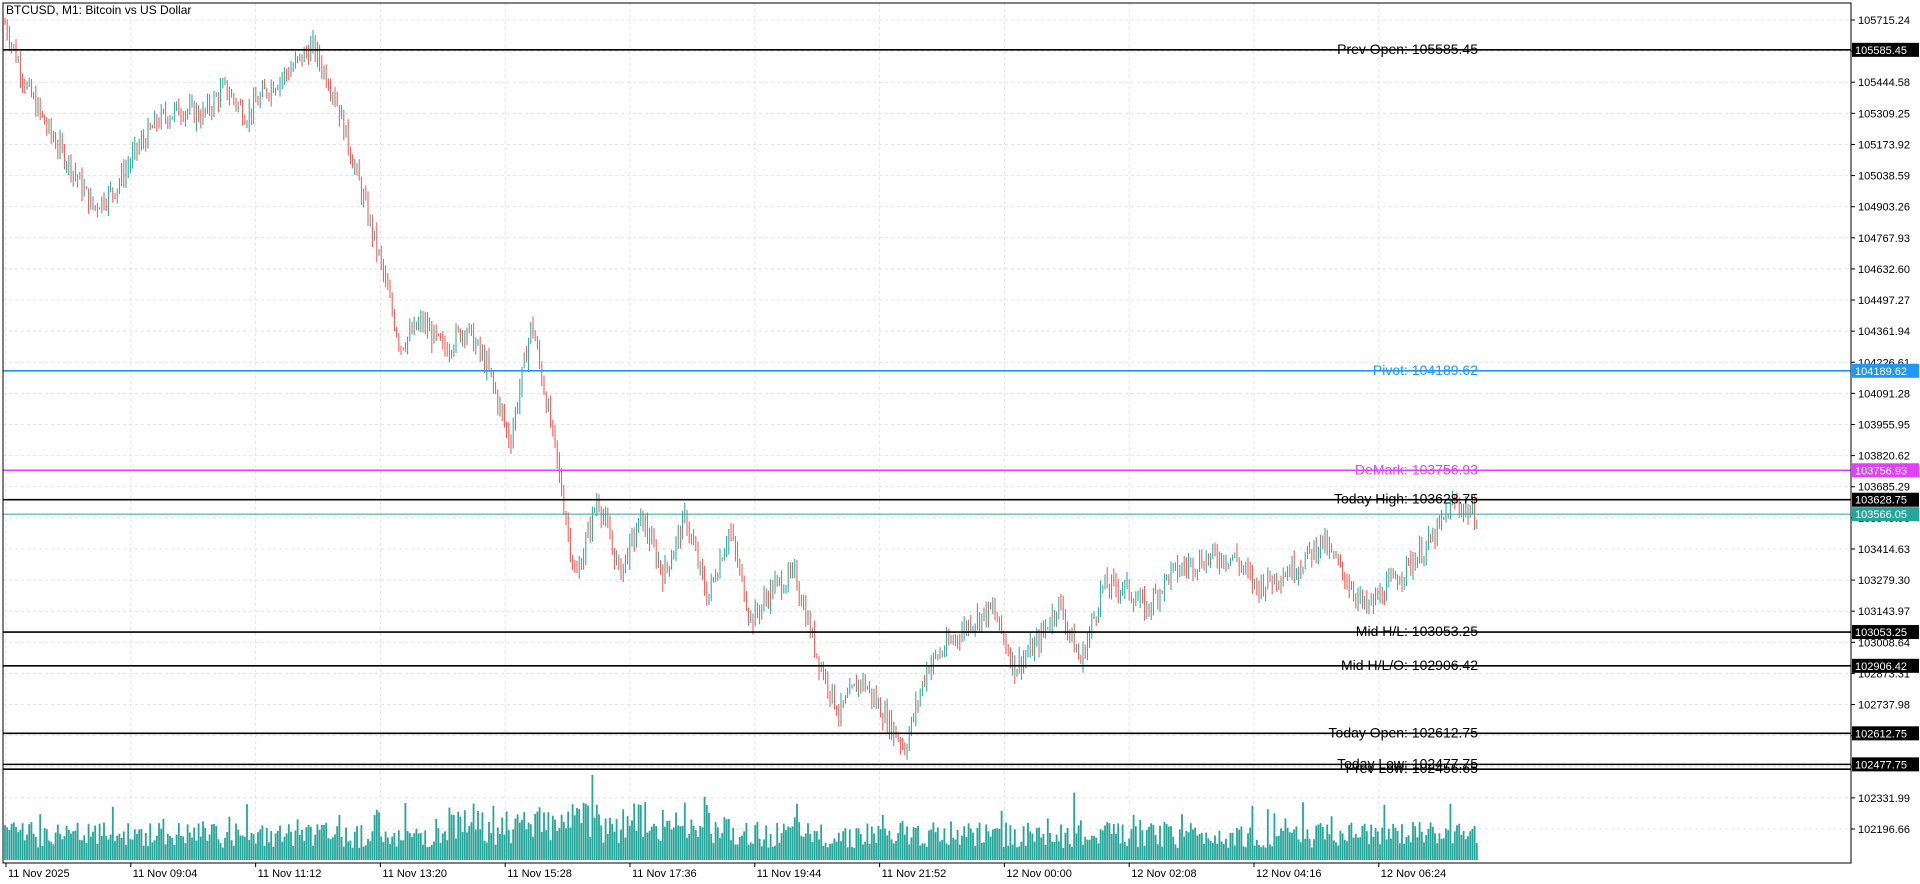 Image resolution: width=1920 pixels, height=884 pixels. What do you see at coordinates (1416, 469) in the screenshot?
I see `level-label: DeMark: 103756.93` at bounding box center [1416, 469].